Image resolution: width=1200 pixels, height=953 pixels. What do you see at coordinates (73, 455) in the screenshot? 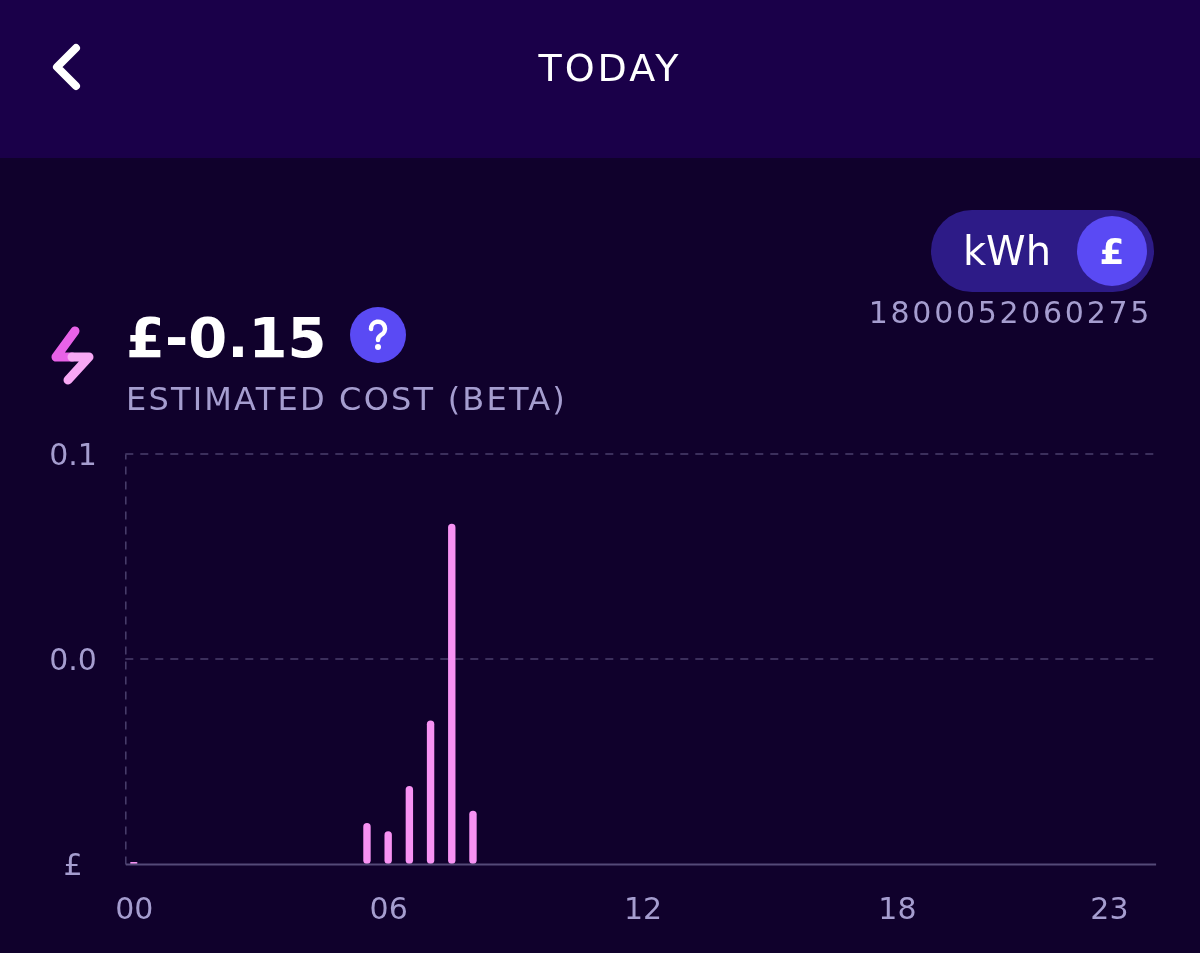
I see `y-tick-label: 0.1` at bounding box center [73, 455].